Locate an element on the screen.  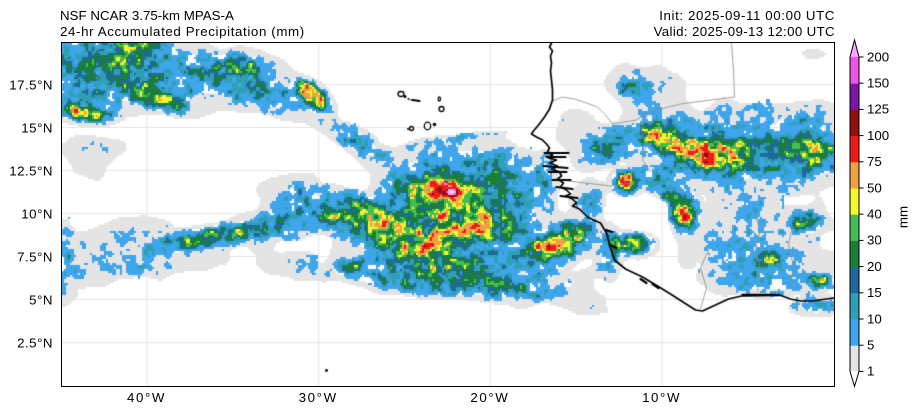
svg-text: 125 is located at coordinates (878, 109).